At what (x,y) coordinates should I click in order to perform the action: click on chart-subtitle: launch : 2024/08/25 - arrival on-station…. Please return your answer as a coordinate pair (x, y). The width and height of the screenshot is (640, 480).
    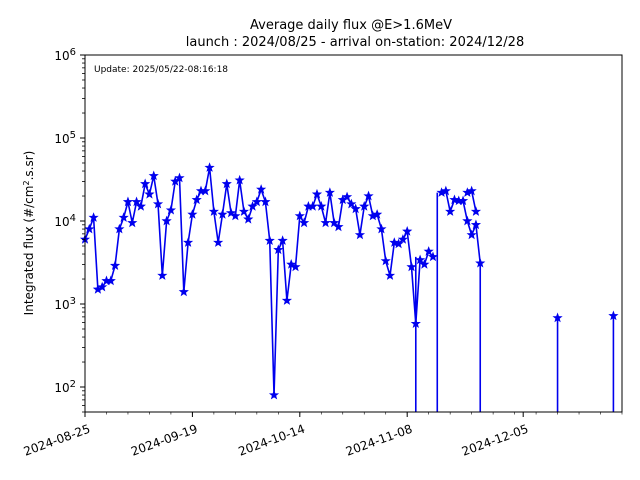
    Looking at the image, I should click on (355, 42).